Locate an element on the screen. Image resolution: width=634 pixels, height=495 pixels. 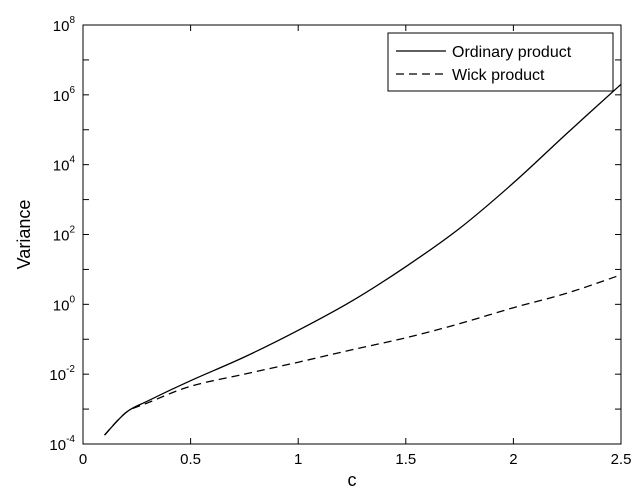
legend-label: Ordinary product is located at coordinates (512, 52).